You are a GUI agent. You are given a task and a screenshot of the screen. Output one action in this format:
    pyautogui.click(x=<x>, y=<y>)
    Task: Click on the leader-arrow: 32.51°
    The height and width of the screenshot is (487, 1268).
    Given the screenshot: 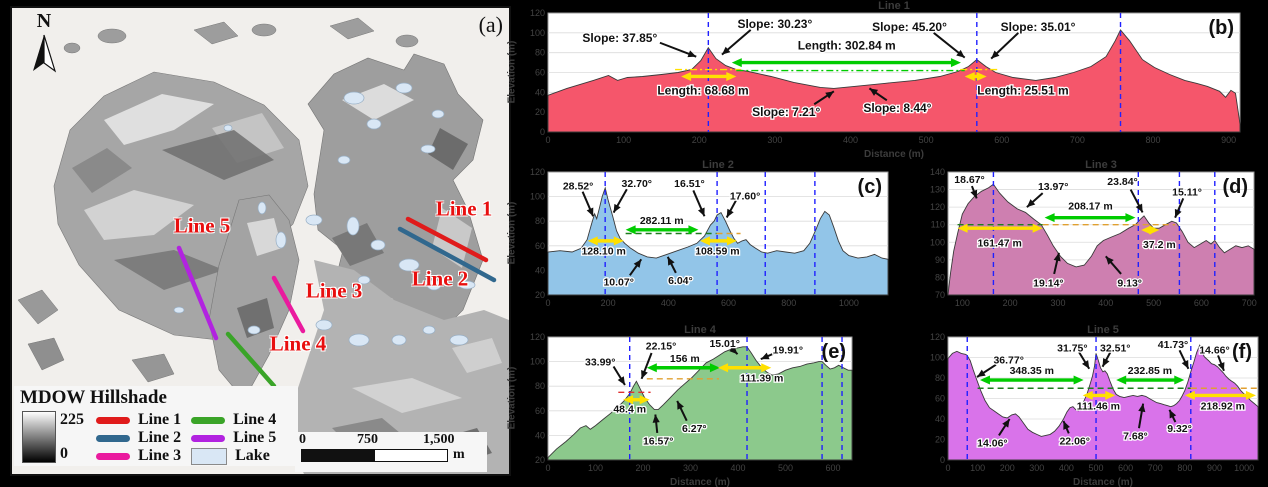 What is the action you would take?
    pyautogui.click(x=1115, y=354)
    